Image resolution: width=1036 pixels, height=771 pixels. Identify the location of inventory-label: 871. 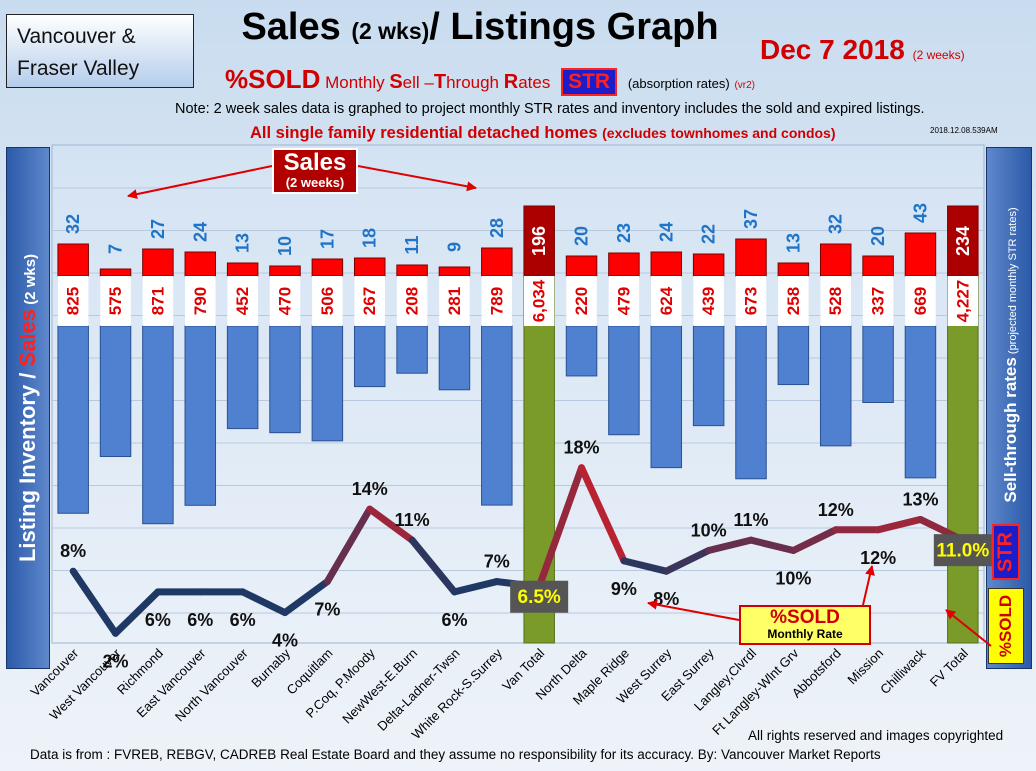
(157, 301).